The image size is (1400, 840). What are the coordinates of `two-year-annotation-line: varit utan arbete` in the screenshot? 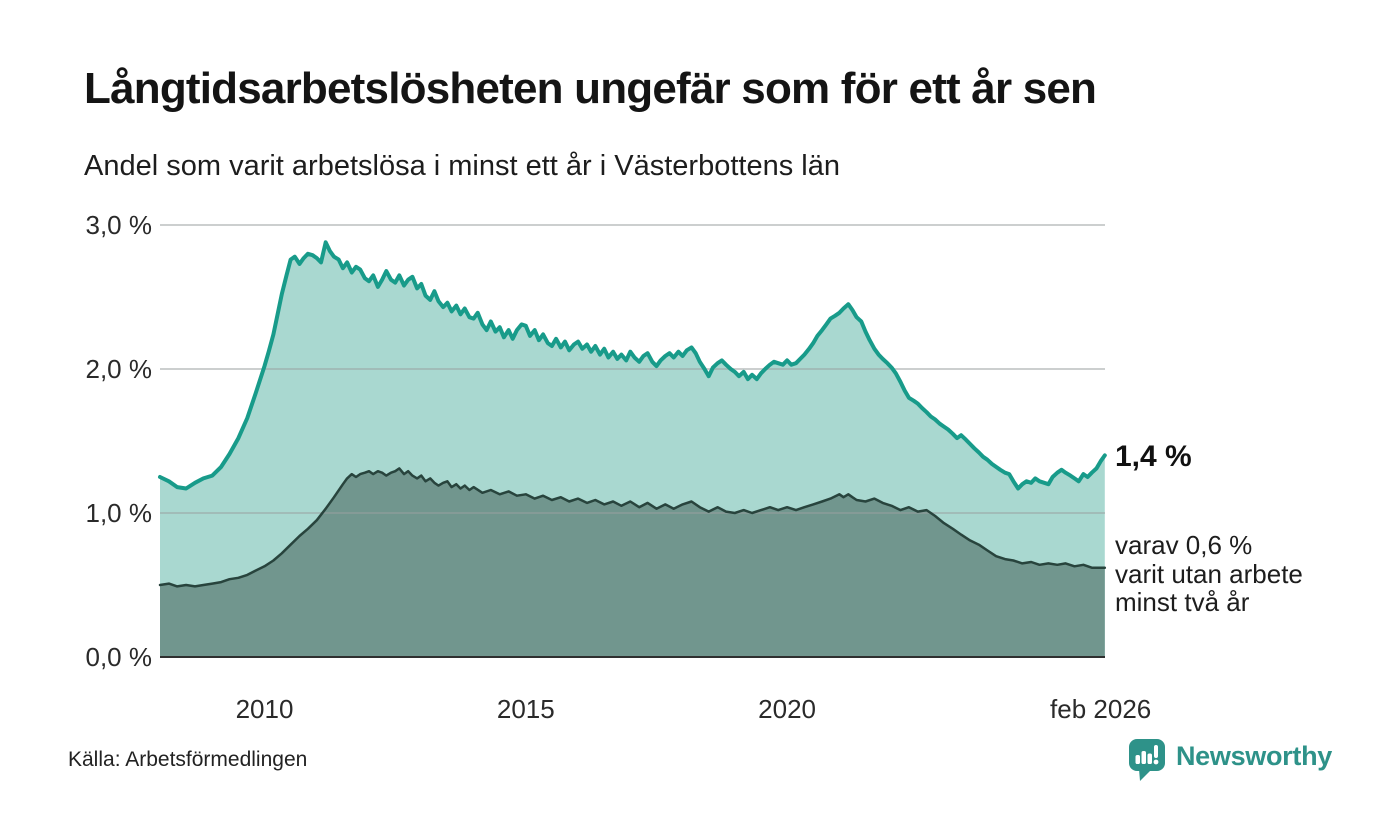 It's located at (1209, 573).